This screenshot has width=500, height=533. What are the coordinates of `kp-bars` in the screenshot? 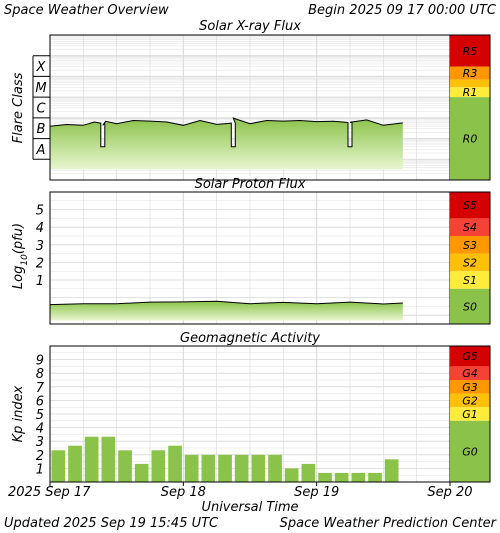 It's located at (225, 459).